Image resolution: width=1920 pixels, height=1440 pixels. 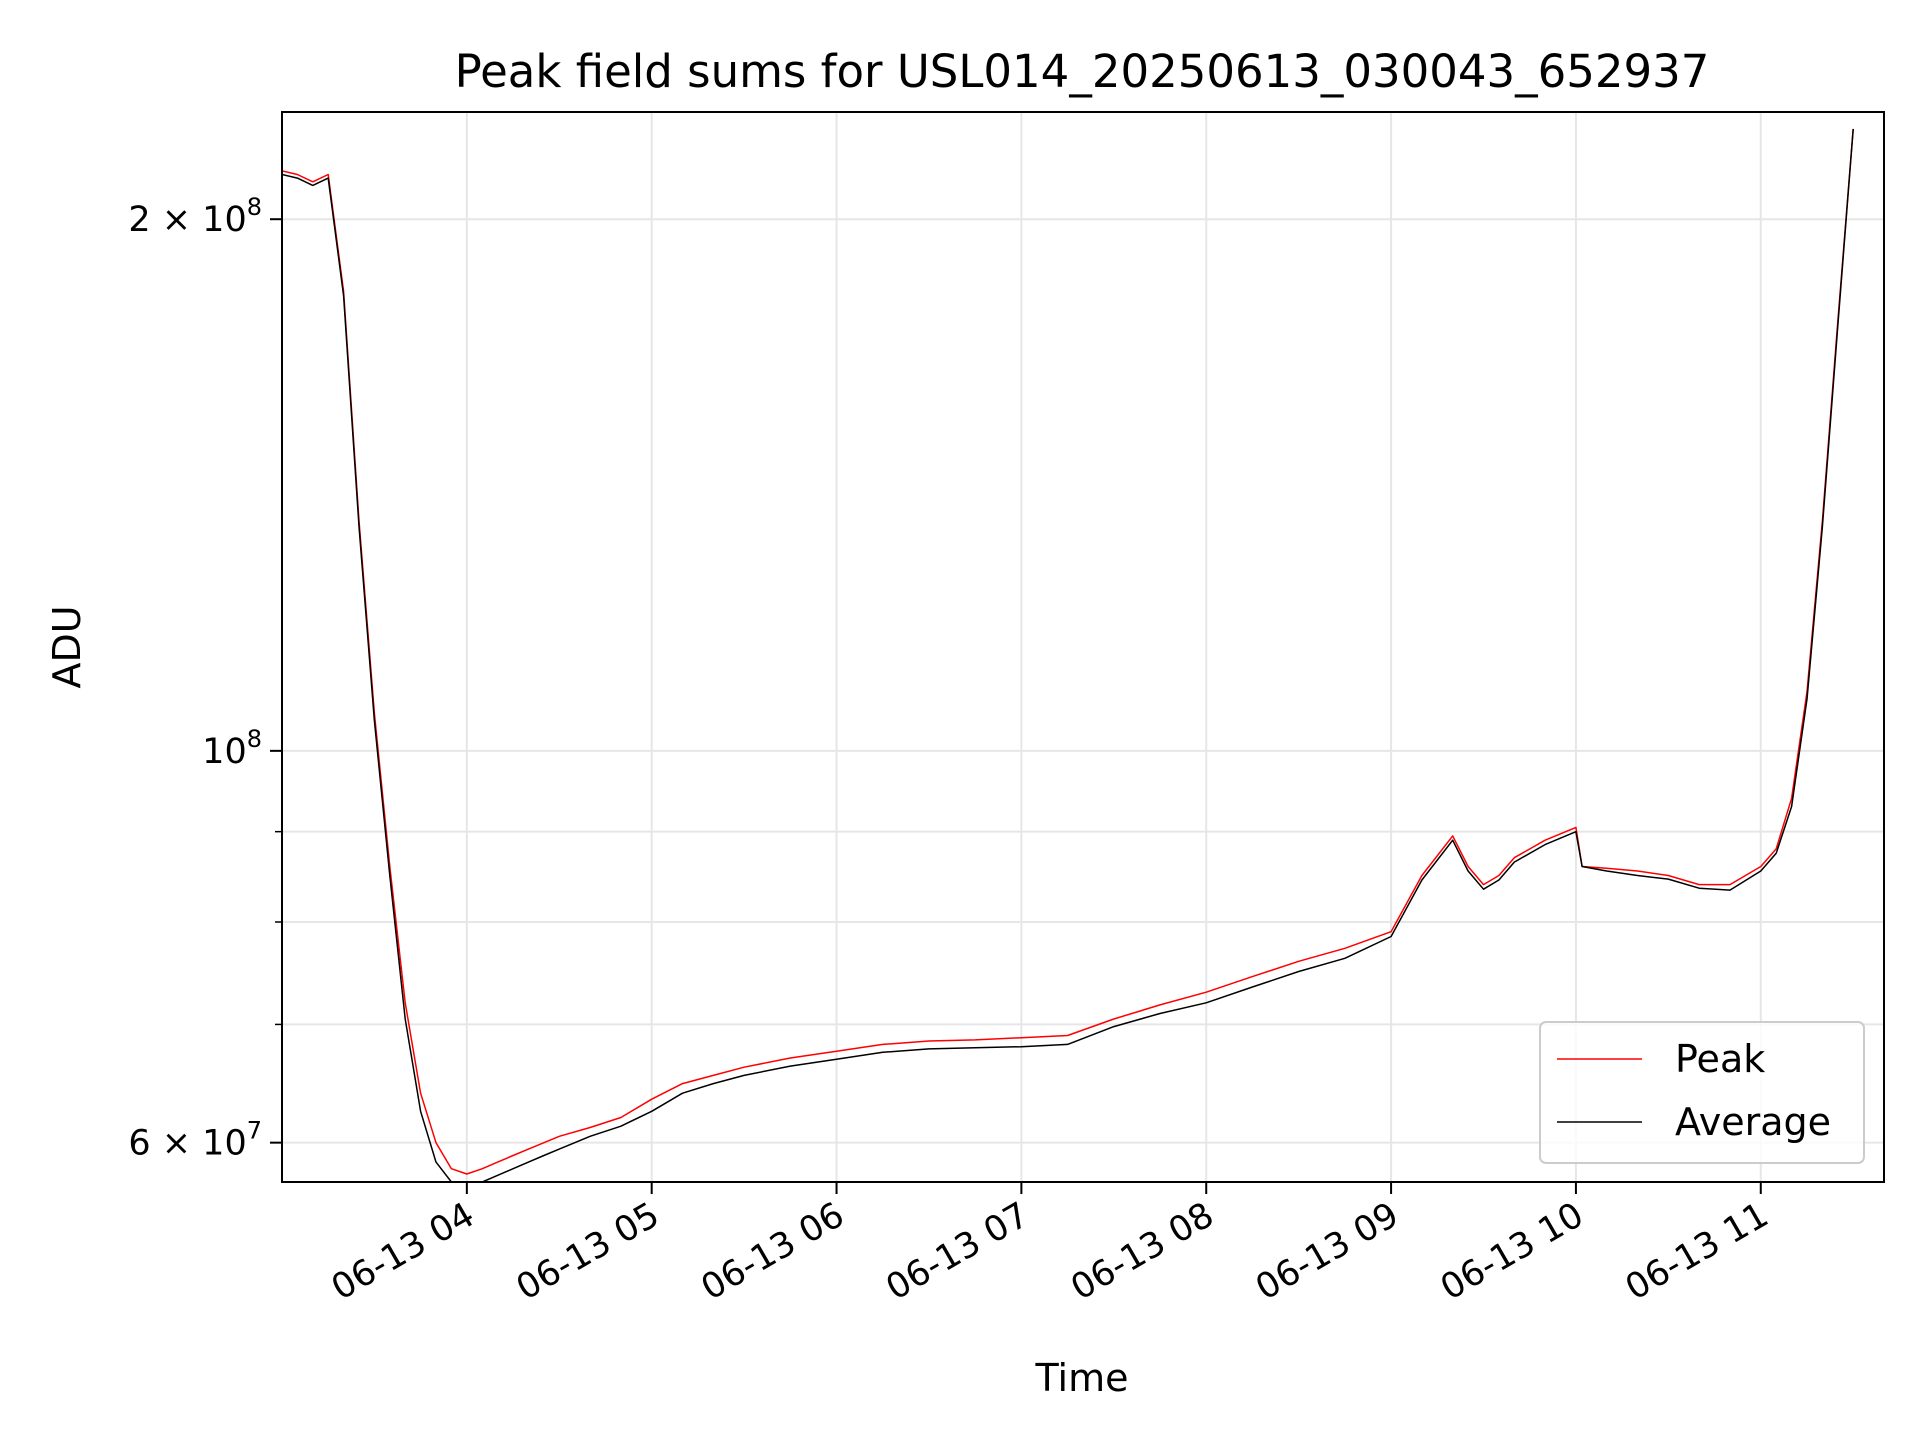 What do you see at coordinates (1327, 1251) in the screenshot?
I see `x-tick-label: 06-13 09` at bounding box center [1327, 1251].